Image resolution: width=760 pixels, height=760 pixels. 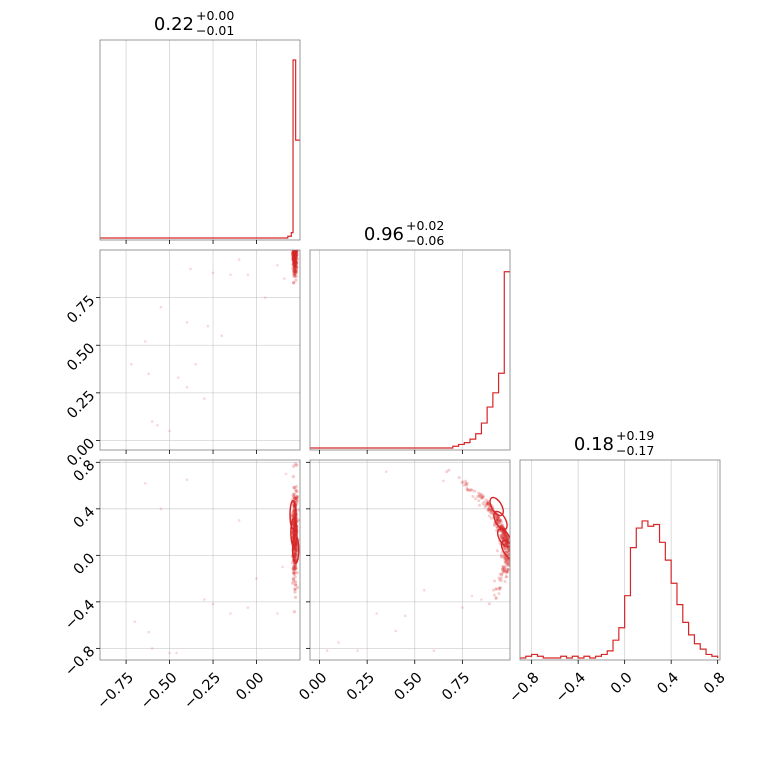 I want to click on x-tick-label: −0.8, so click(x=524, y=688).